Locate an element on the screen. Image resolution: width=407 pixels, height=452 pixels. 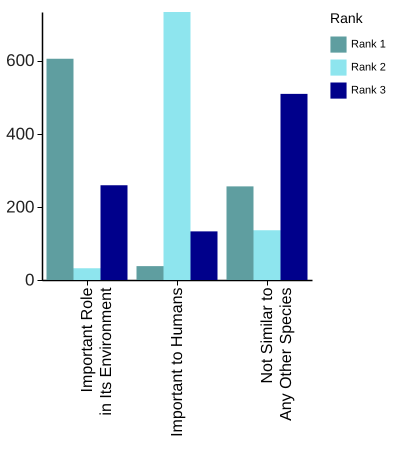
x-tick-label: Important to Humans is located at coordinates (177, 362).